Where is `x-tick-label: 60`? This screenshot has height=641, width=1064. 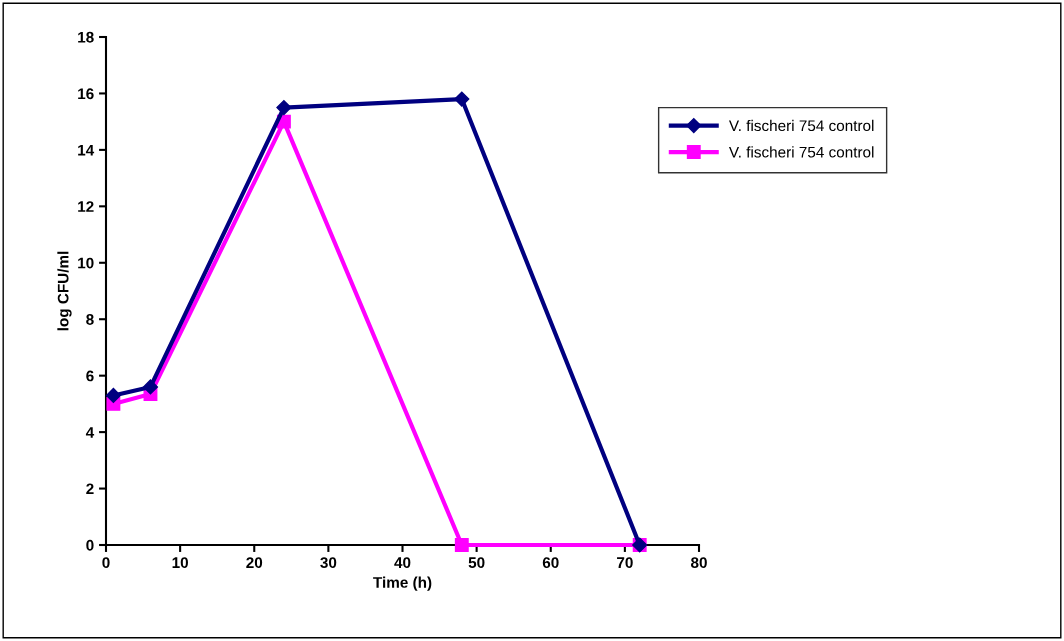 x-tick-label: 60 is located at coordinates (550, 563).